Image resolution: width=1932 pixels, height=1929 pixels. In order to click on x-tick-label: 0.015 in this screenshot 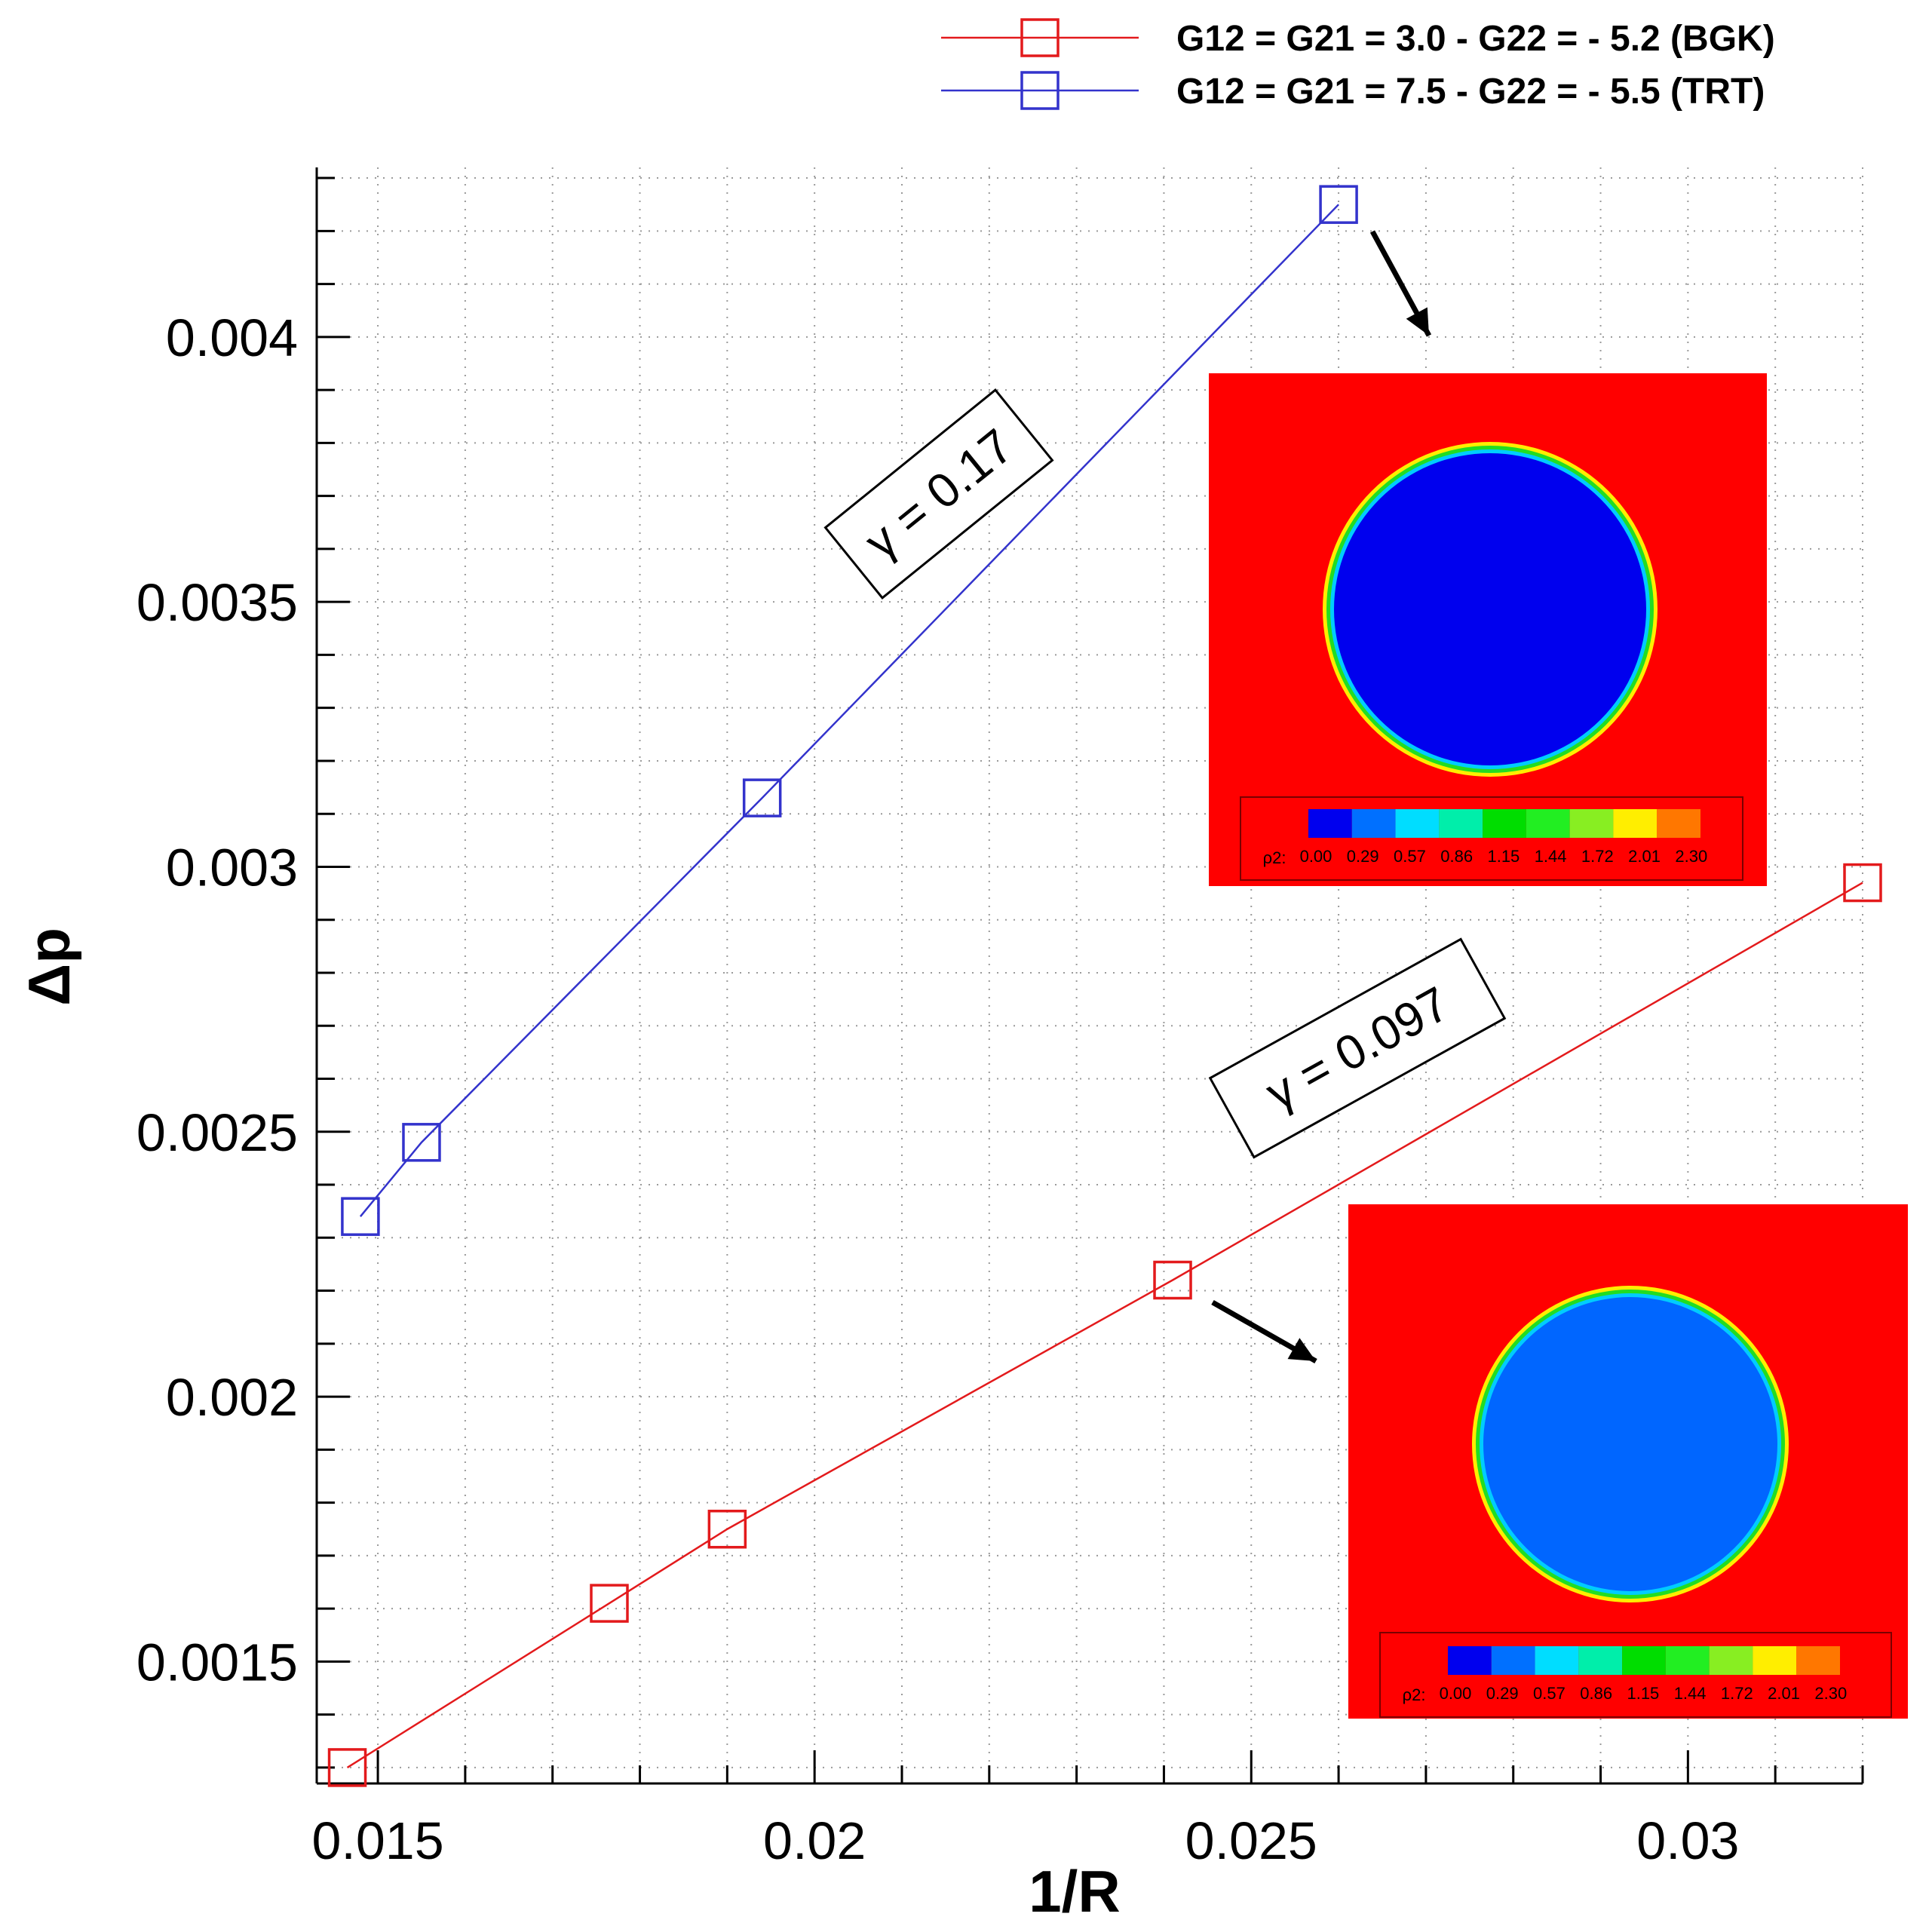, I will do `click(377, 1841)`.